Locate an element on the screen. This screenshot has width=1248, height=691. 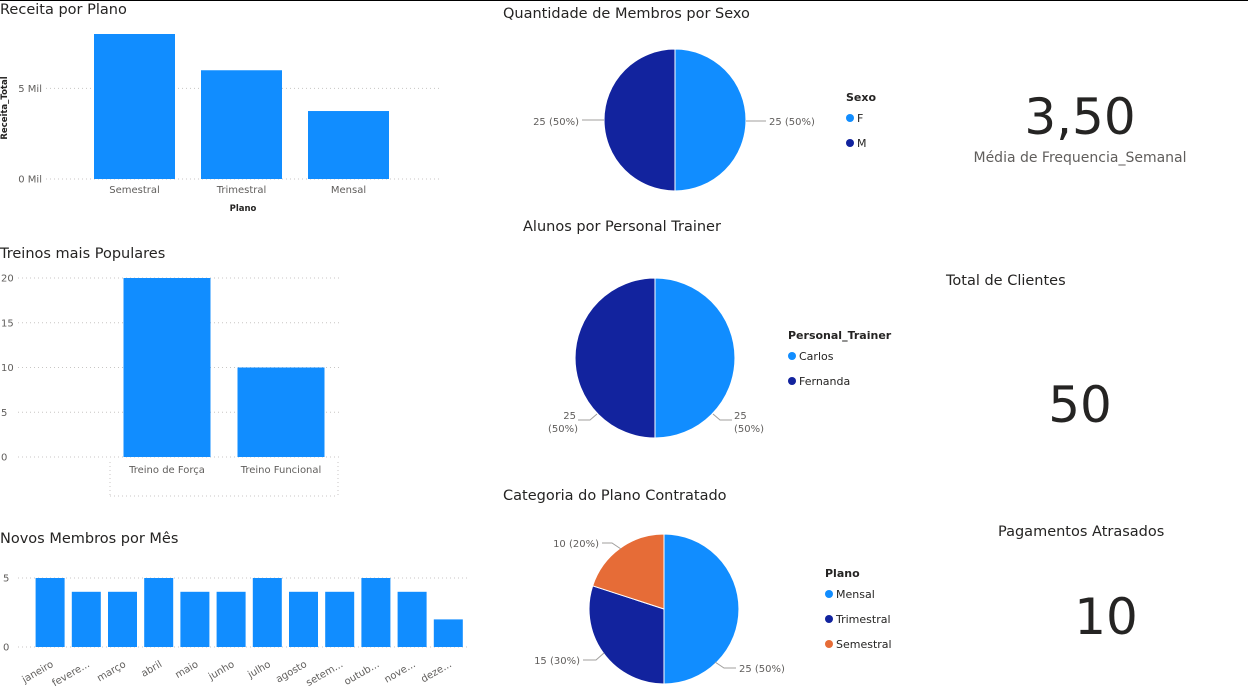
chart-title-treinos: Treinos mais Populares is located at coordinates (83, 254).